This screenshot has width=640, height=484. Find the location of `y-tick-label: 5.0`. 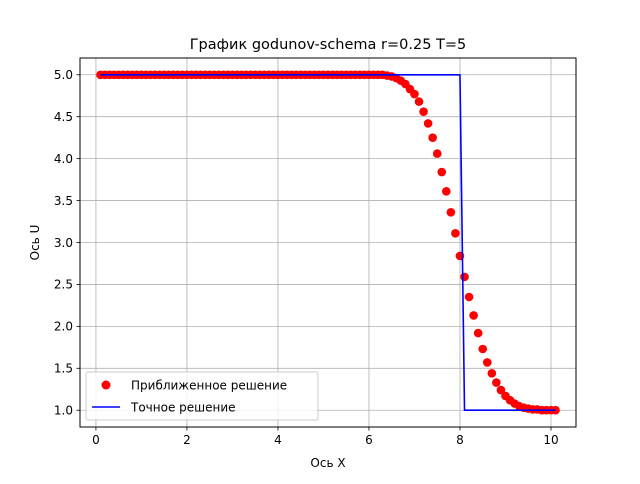

y-tick-label: 5.0 is located at coordinates (63, 75).